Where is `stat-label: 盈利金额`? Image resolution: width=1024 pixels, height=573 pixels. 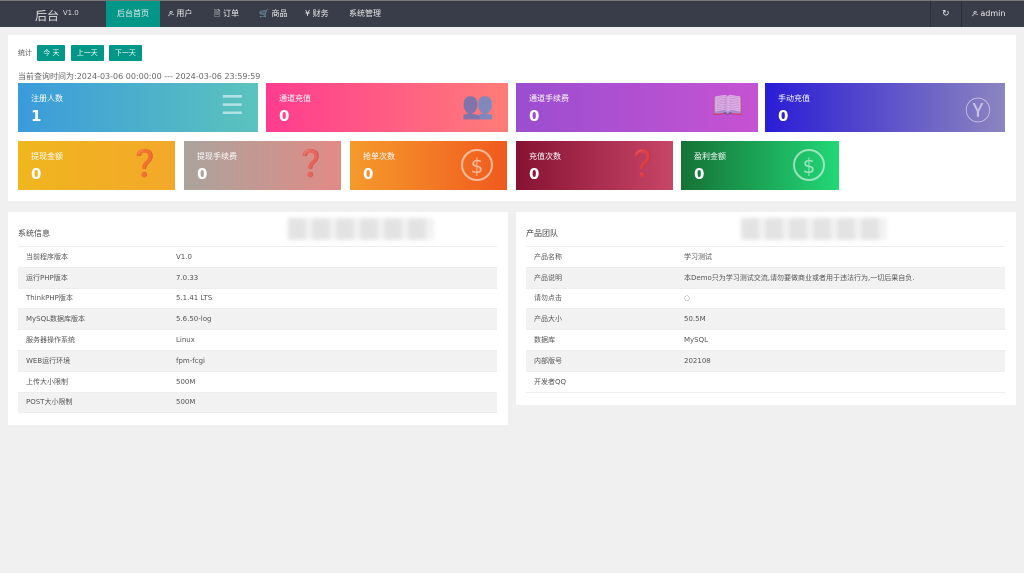 stat-label: 盈利金额 is located at coordinates (710, 156).